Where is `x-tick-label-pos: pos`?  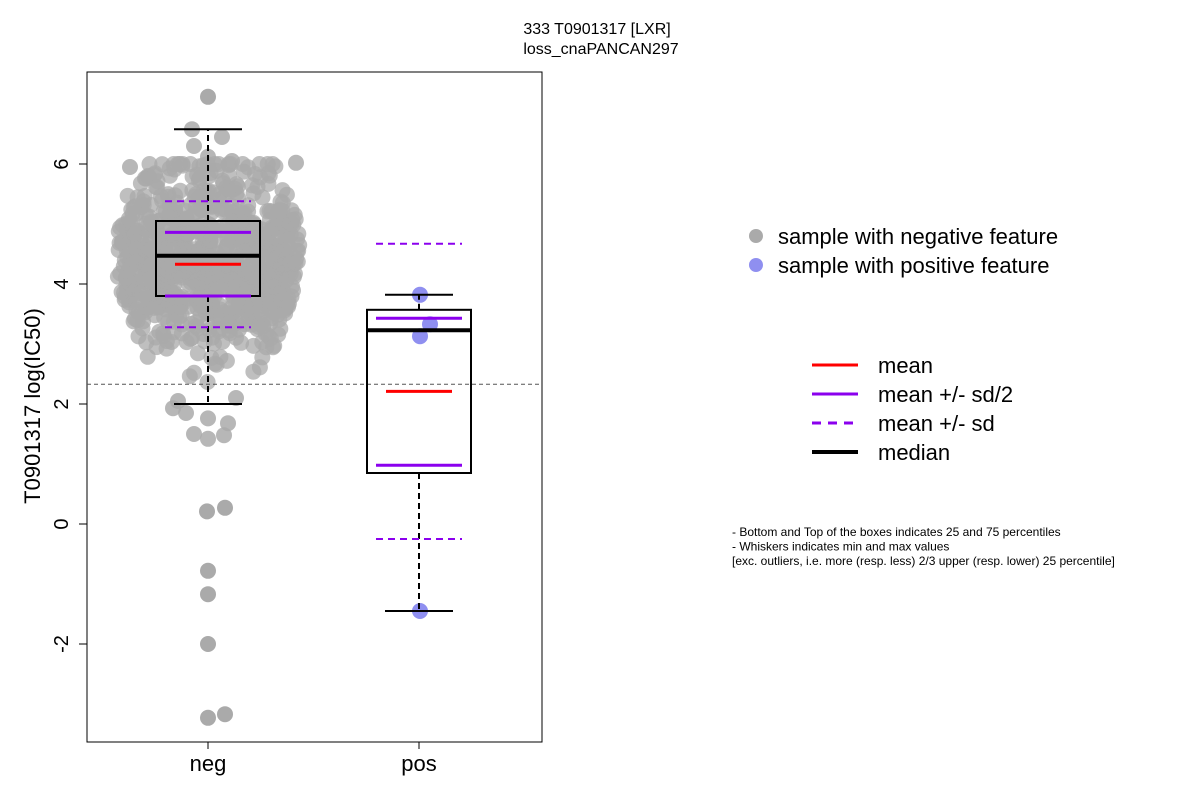
x-tick-label-pos: pos is located at coordinates (418, 763).